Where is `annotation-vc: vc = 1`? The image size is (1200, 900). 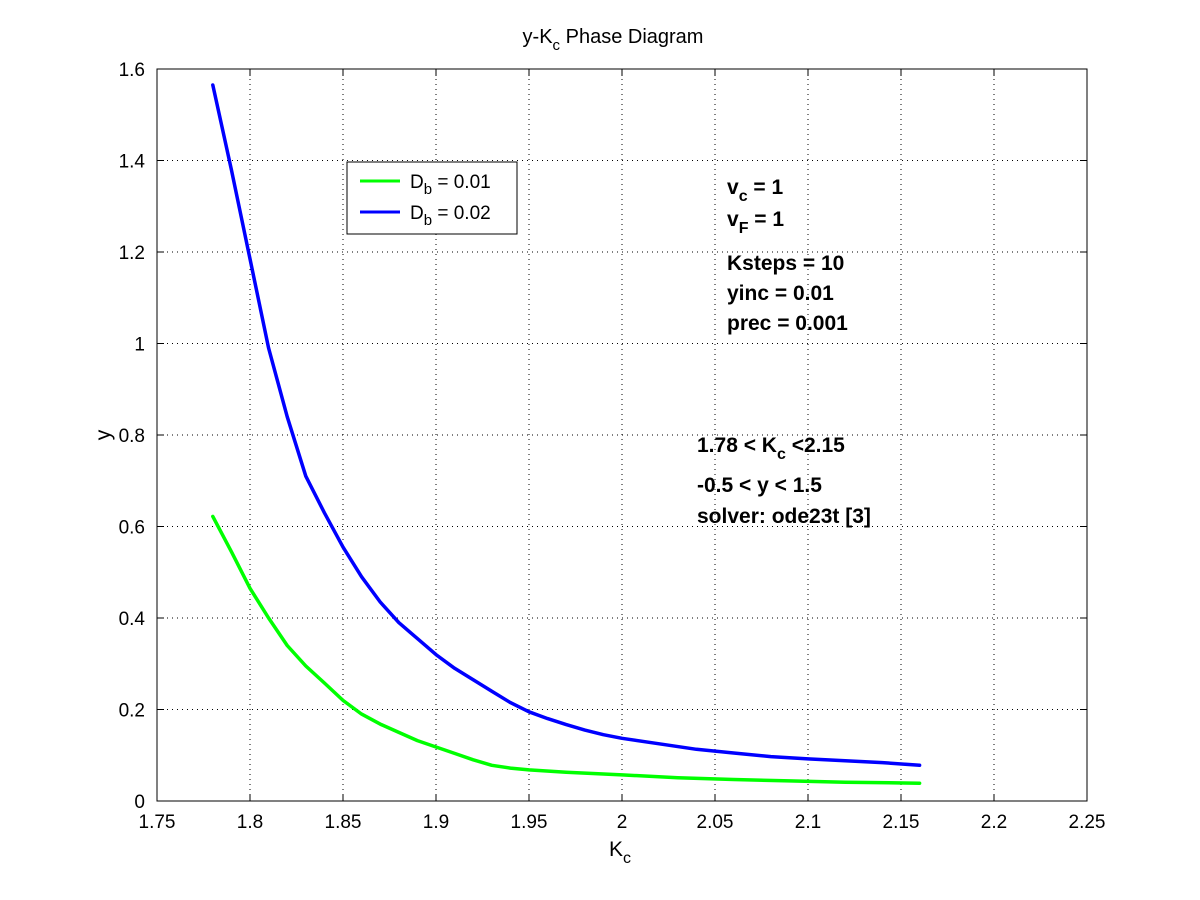
annotation-vc: vc = 1 is located at coordinates (755, 190).